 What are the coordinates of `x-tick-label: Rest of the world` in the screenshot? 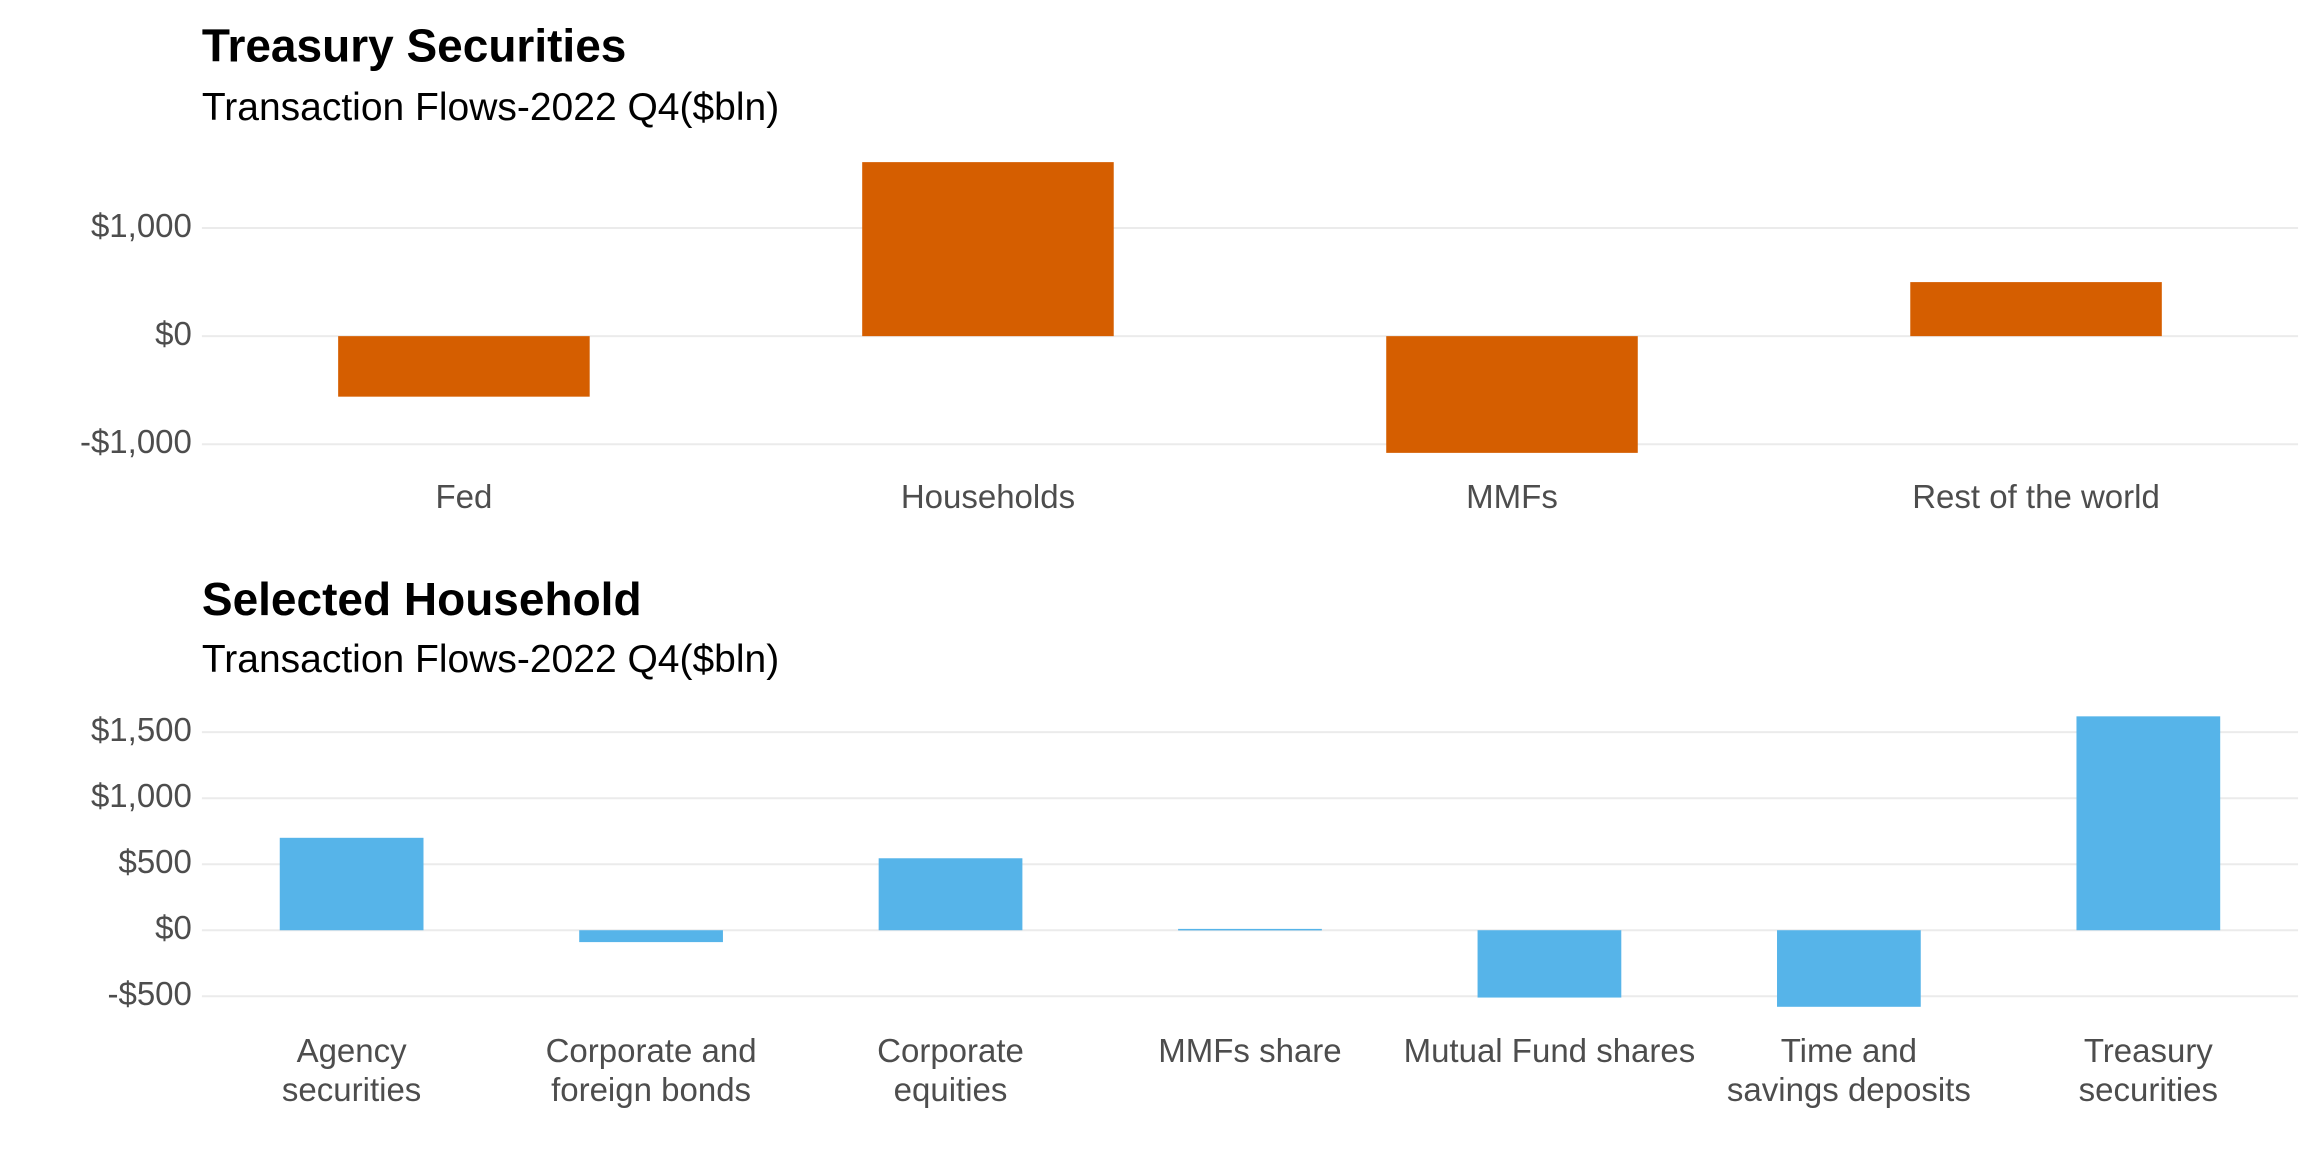 It's located at (2036, 496).